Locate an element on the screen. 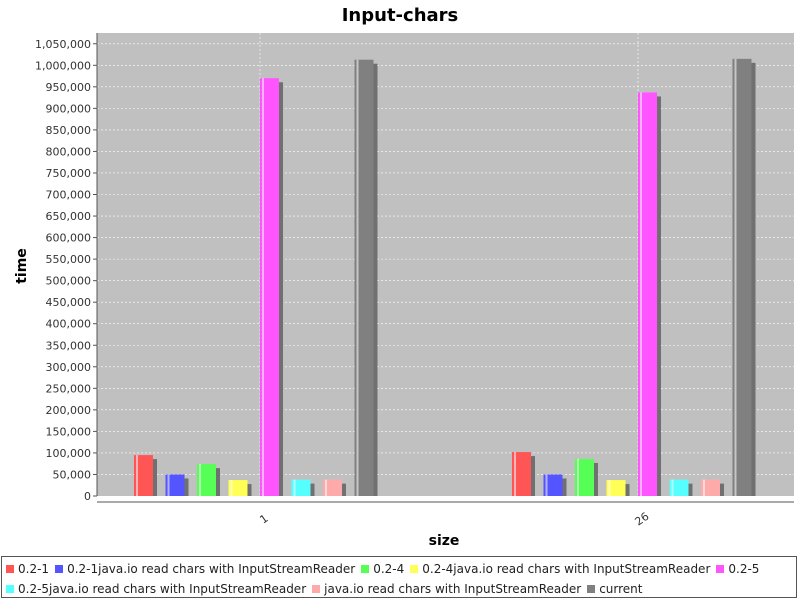 The image size is (800, 600). y-tick-label: 800,000 is located at coordinates (69, 151).